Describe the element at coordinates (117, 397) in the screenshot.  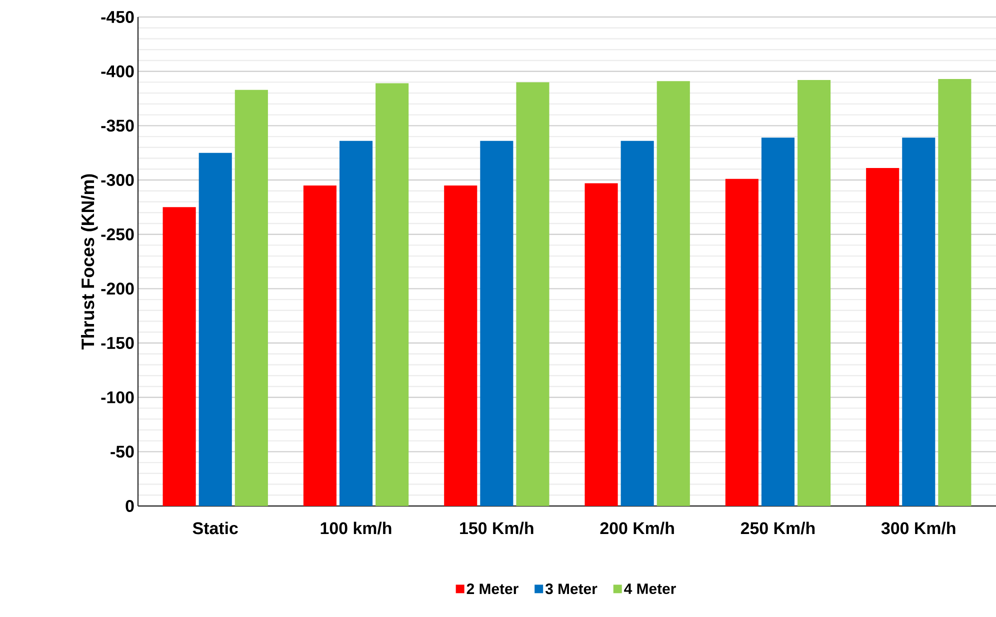
I see `y-tick-label: -100` at that location.